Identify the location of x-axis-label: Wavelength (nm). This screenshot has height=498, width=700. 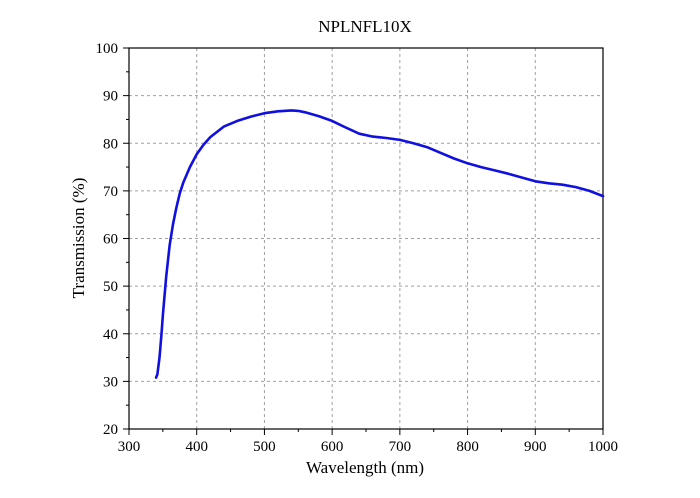
(365, 467).